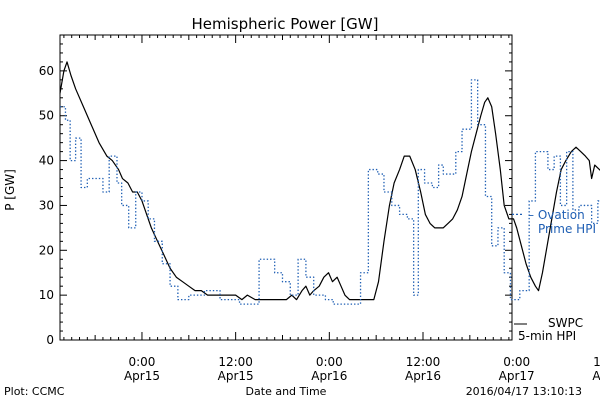 The image size is (600, 400). What do you see at coordinates (10, 190) in the screenshot?
I see `y-axis-label: P [GW]` at bounding box center [10, 190].